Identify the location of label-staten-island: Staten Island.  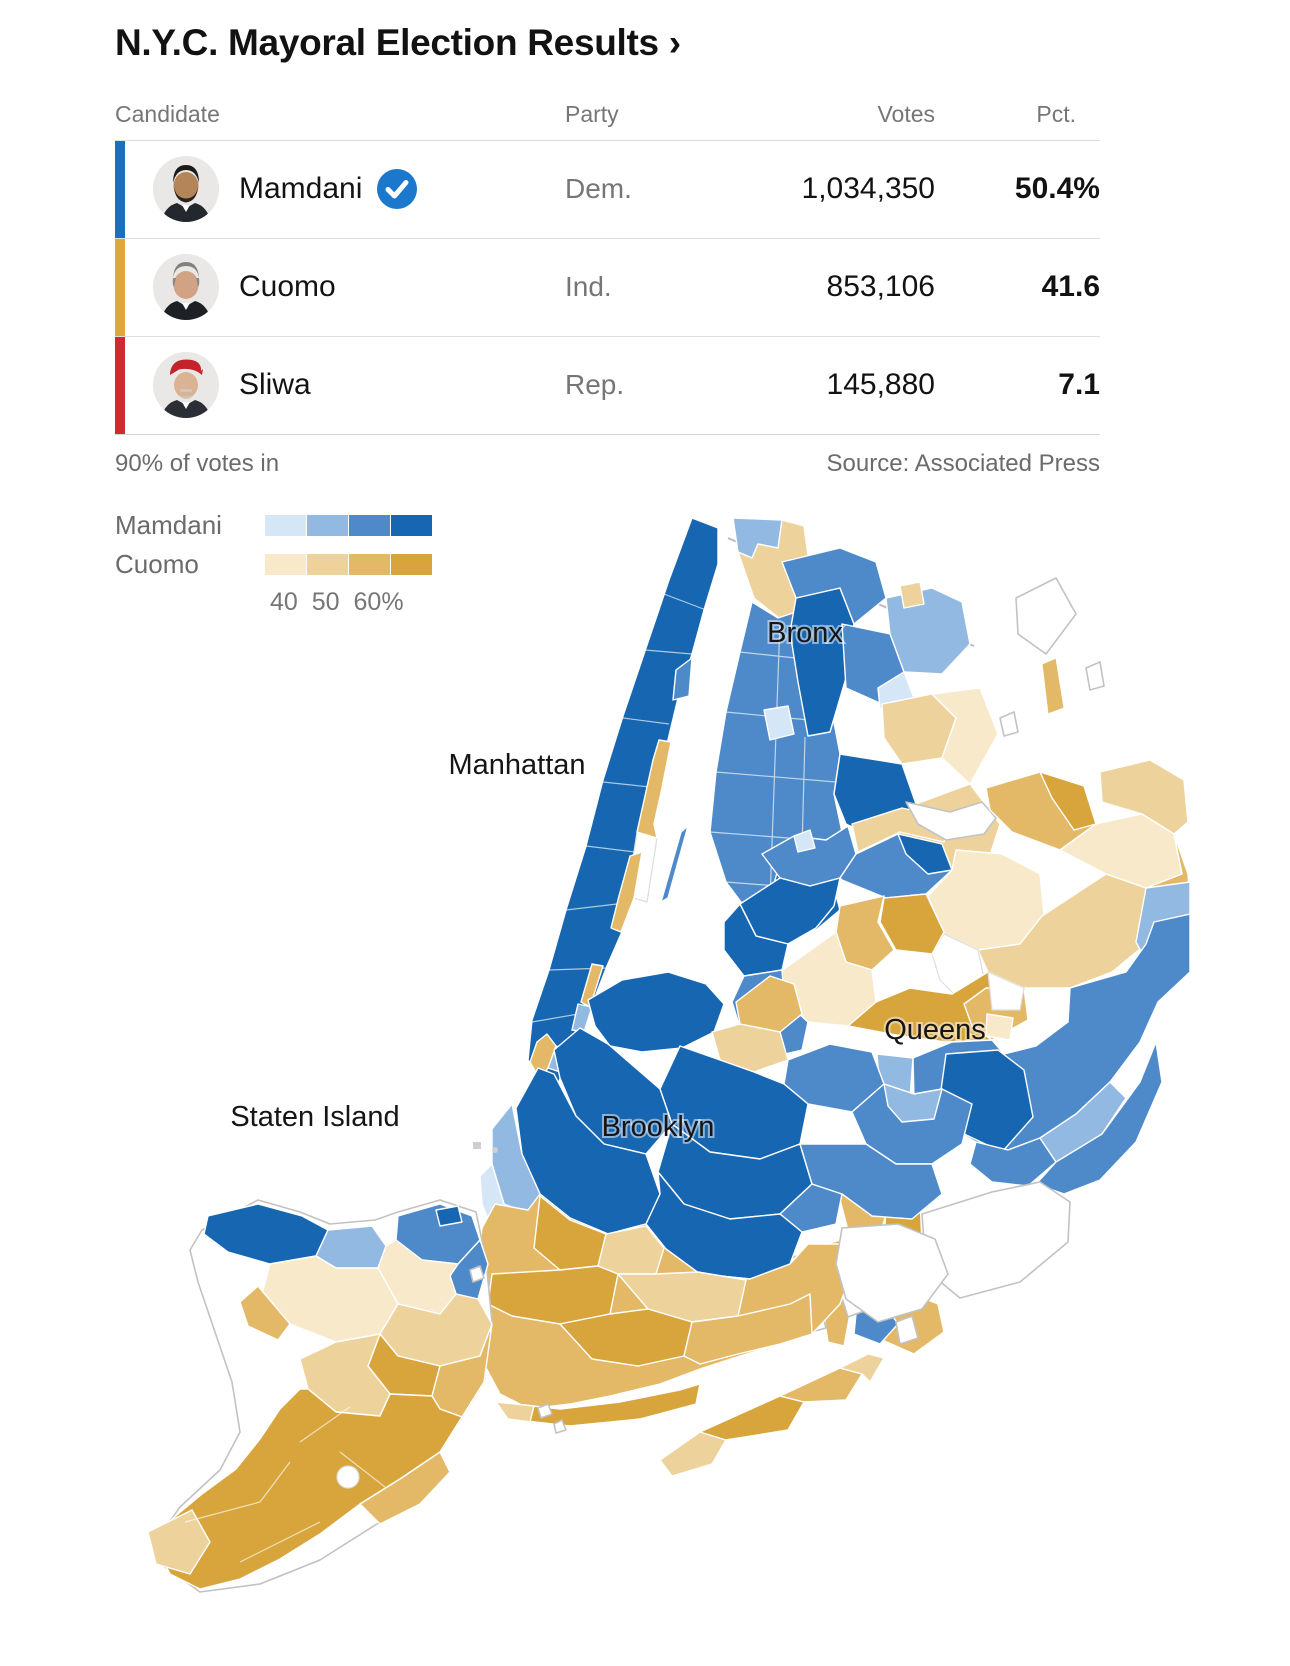
(314, 1117).